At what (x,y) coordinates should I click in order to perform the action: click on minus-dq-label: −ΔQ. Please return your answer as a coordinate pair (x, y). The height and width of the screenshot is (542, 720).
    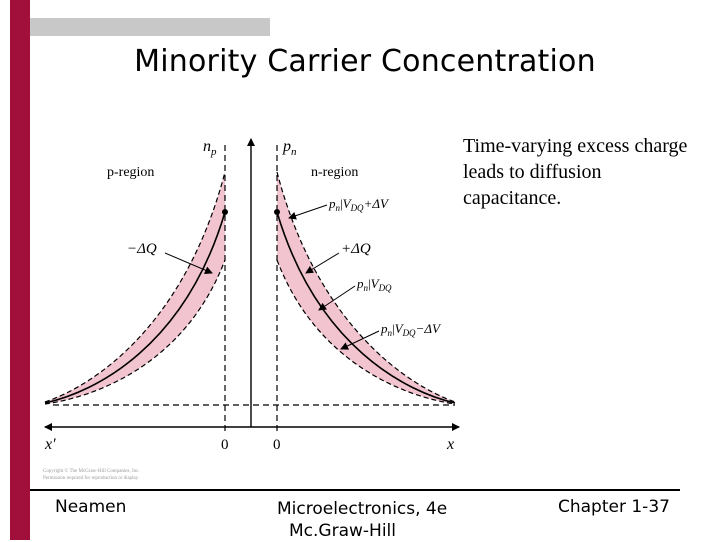
    Looking at the image, I should click on (142, 249).